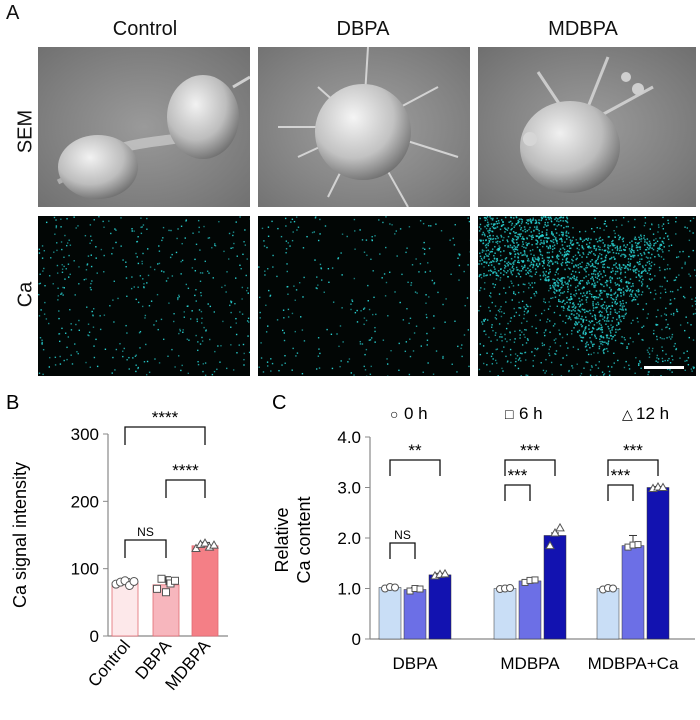 The width and height of the screenshot is (700, 720). Describe the element at coordinates (144, 127) in the screenshot. I see `sem-image-control` at that location.